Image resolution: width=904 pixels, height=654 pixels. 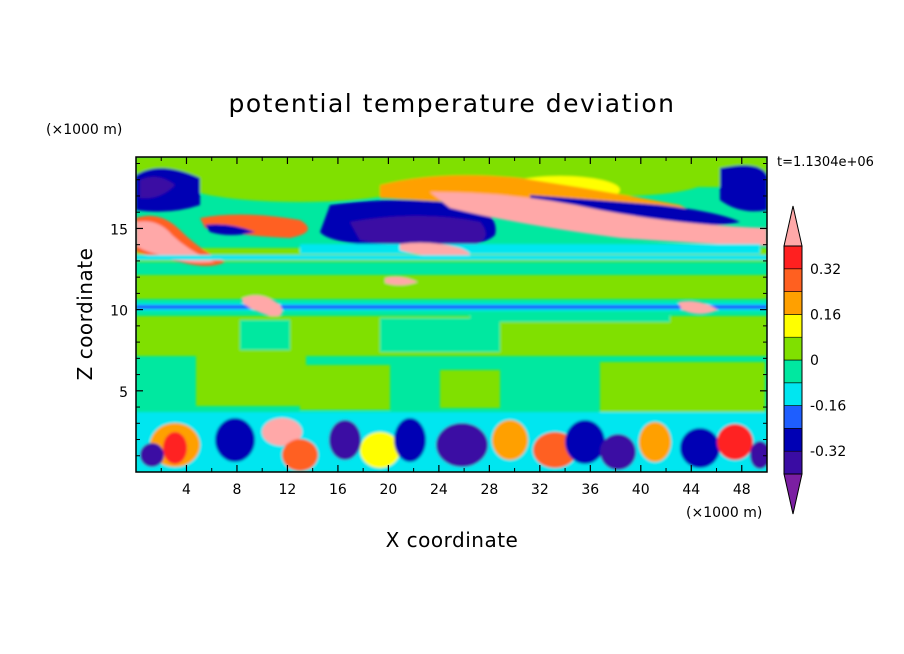 I want to click on colorbar-tick-label: 0.16, so click(x=825, y=315).